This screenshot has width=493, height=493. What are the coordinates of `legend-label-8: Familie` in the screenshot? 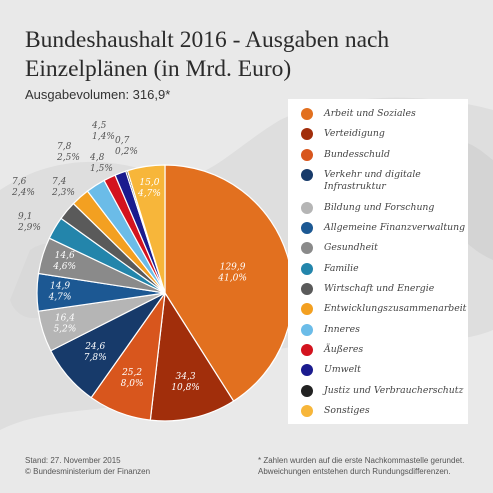 It's located at (341, 268).